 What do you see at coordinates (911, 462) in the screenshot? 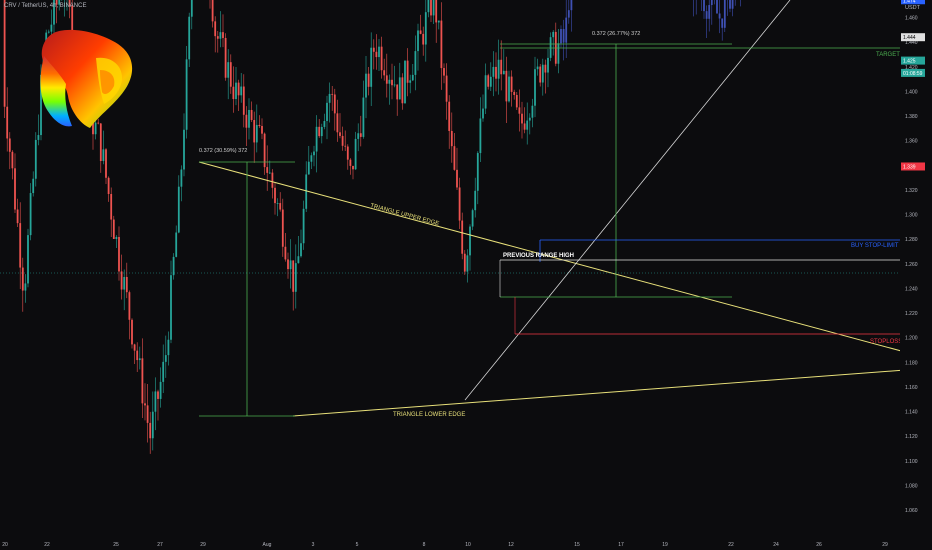
I see `price-tick-label: 1.100` at bounding box center [911, 462].